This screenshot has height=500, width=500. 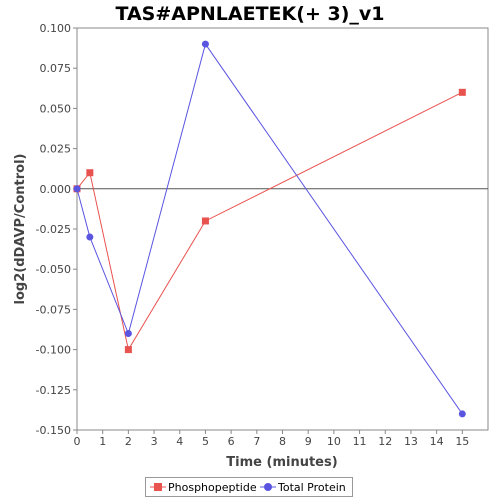 What do you see at coordinates (231, 441) in the screenshot?
I see `x-tick-label: 6` at bounding box center [231, 441].